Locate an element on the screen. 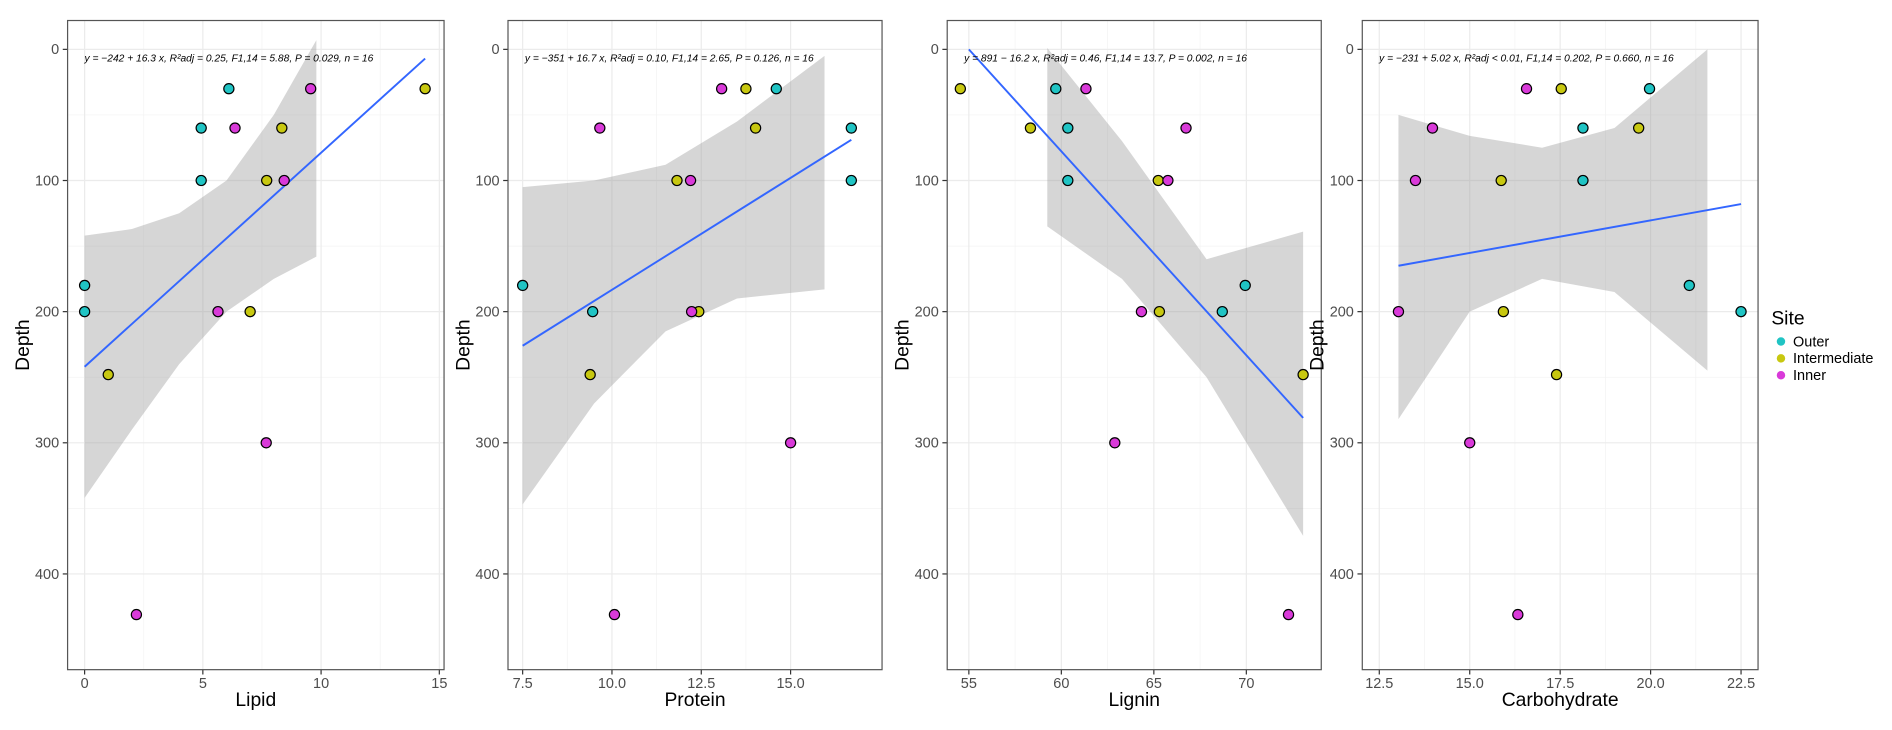  x-axis-label: Lignin is located at coordinates (1134, 700).